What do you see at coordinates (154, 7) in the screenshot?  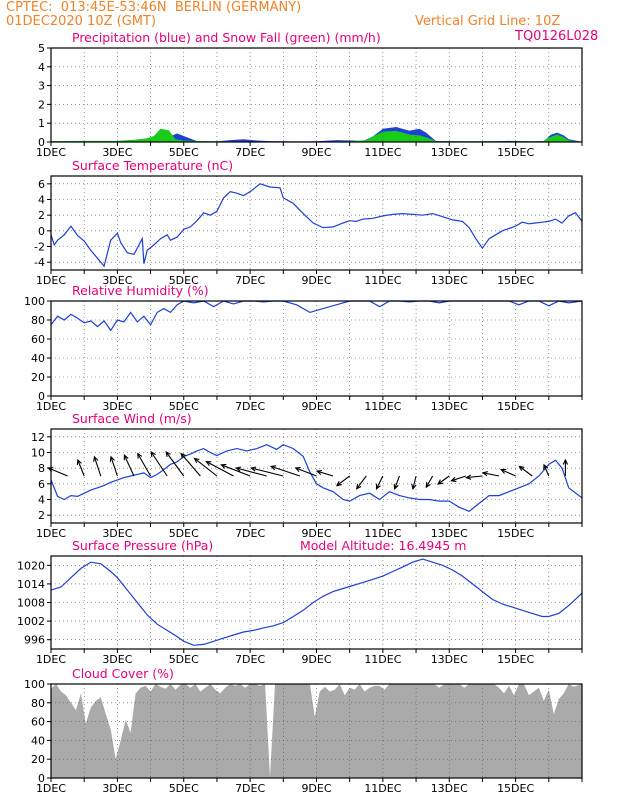 I see `header-location: CPTEC: 013:45E-53:46N BERLIN (GERMANY)` at bounding box center [154, 7].